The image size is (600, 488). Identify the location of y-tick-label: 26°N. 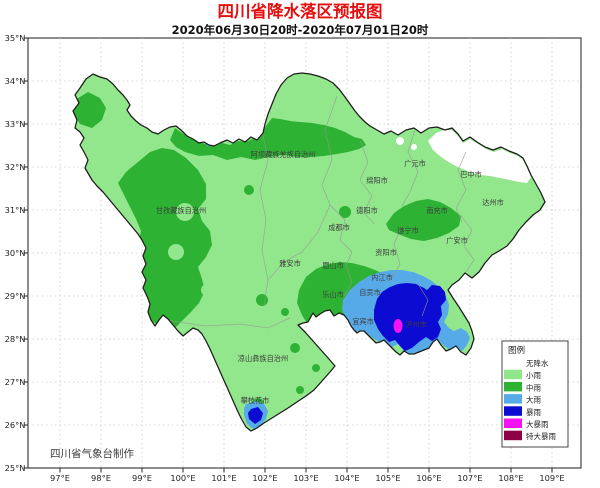
(15, 425).